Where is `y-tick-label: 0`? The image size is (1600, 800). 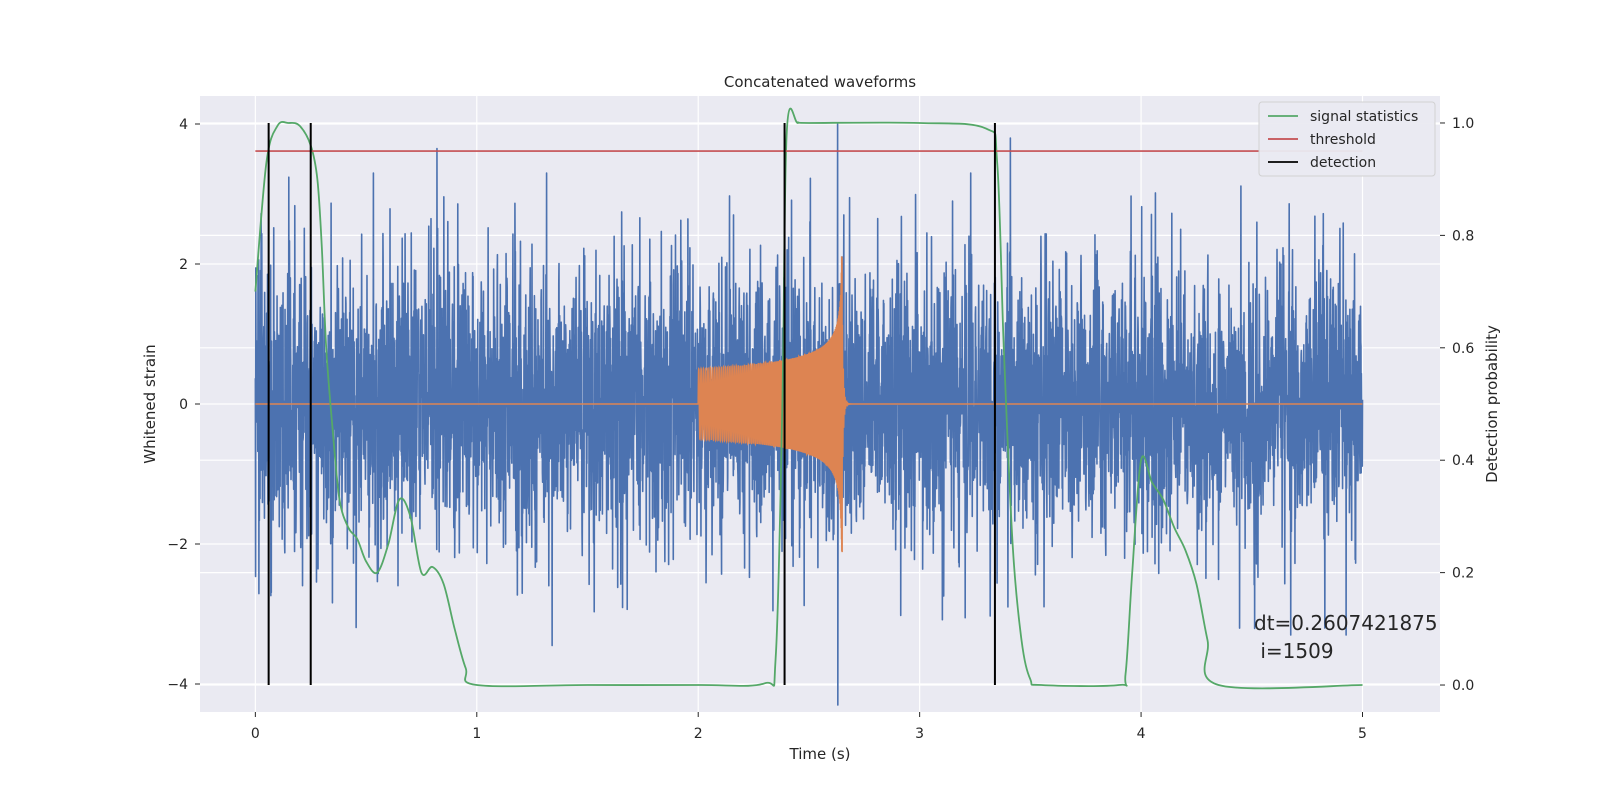 y-tick-label: 0 is located at coordinates (183, 405).